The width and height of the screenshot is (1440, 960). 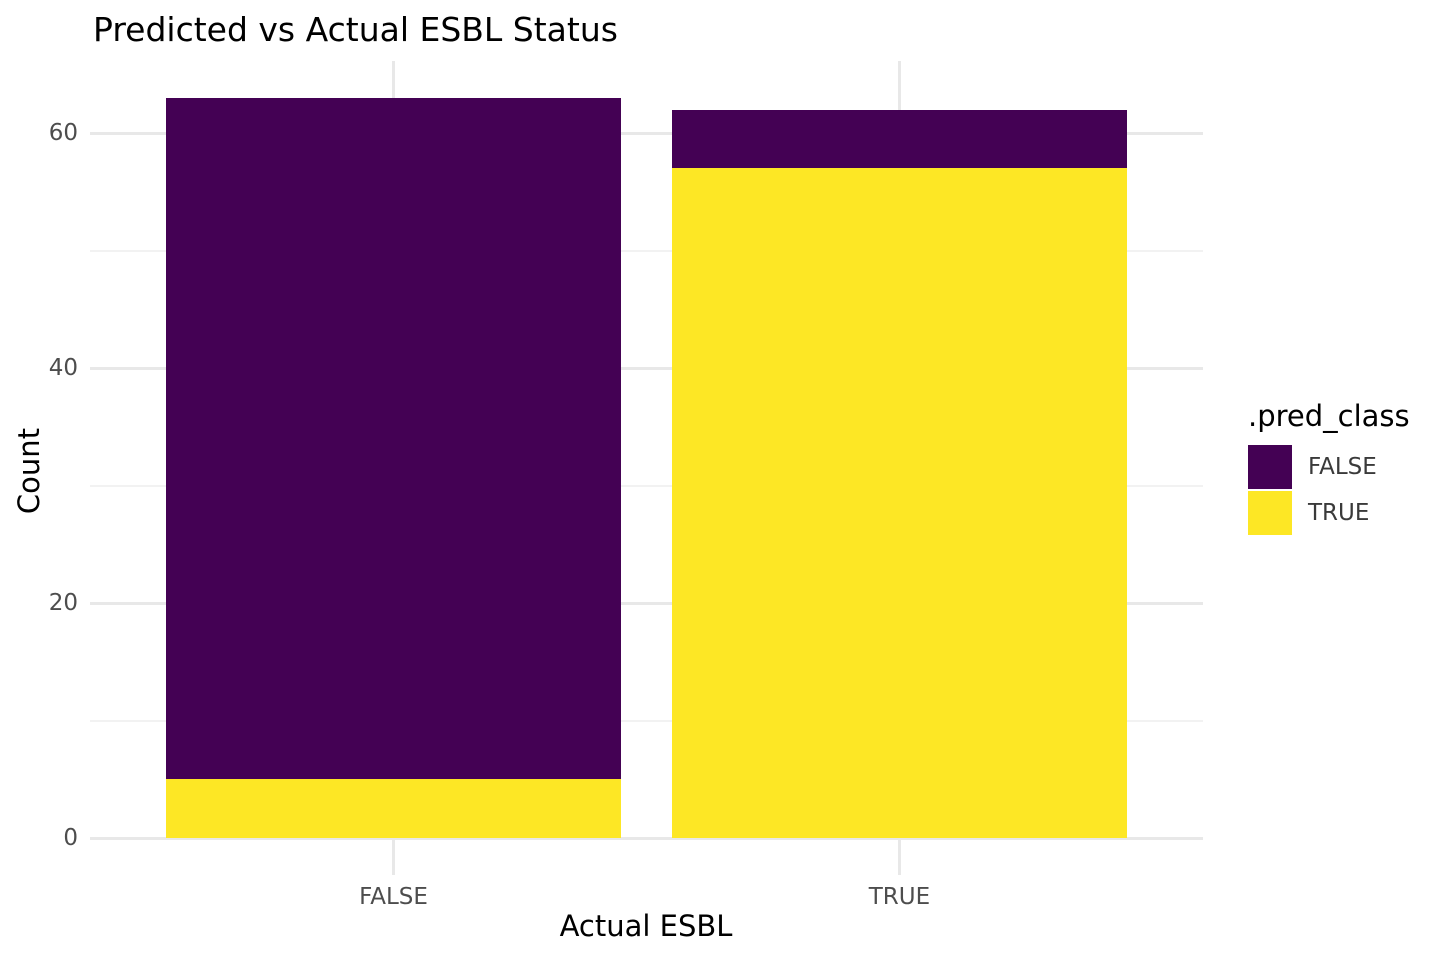 What do you see at coordinates (646, 926) in the screenshot?
I see `x-axis-title: Actual ESBL` at bounding box center [646, 926].